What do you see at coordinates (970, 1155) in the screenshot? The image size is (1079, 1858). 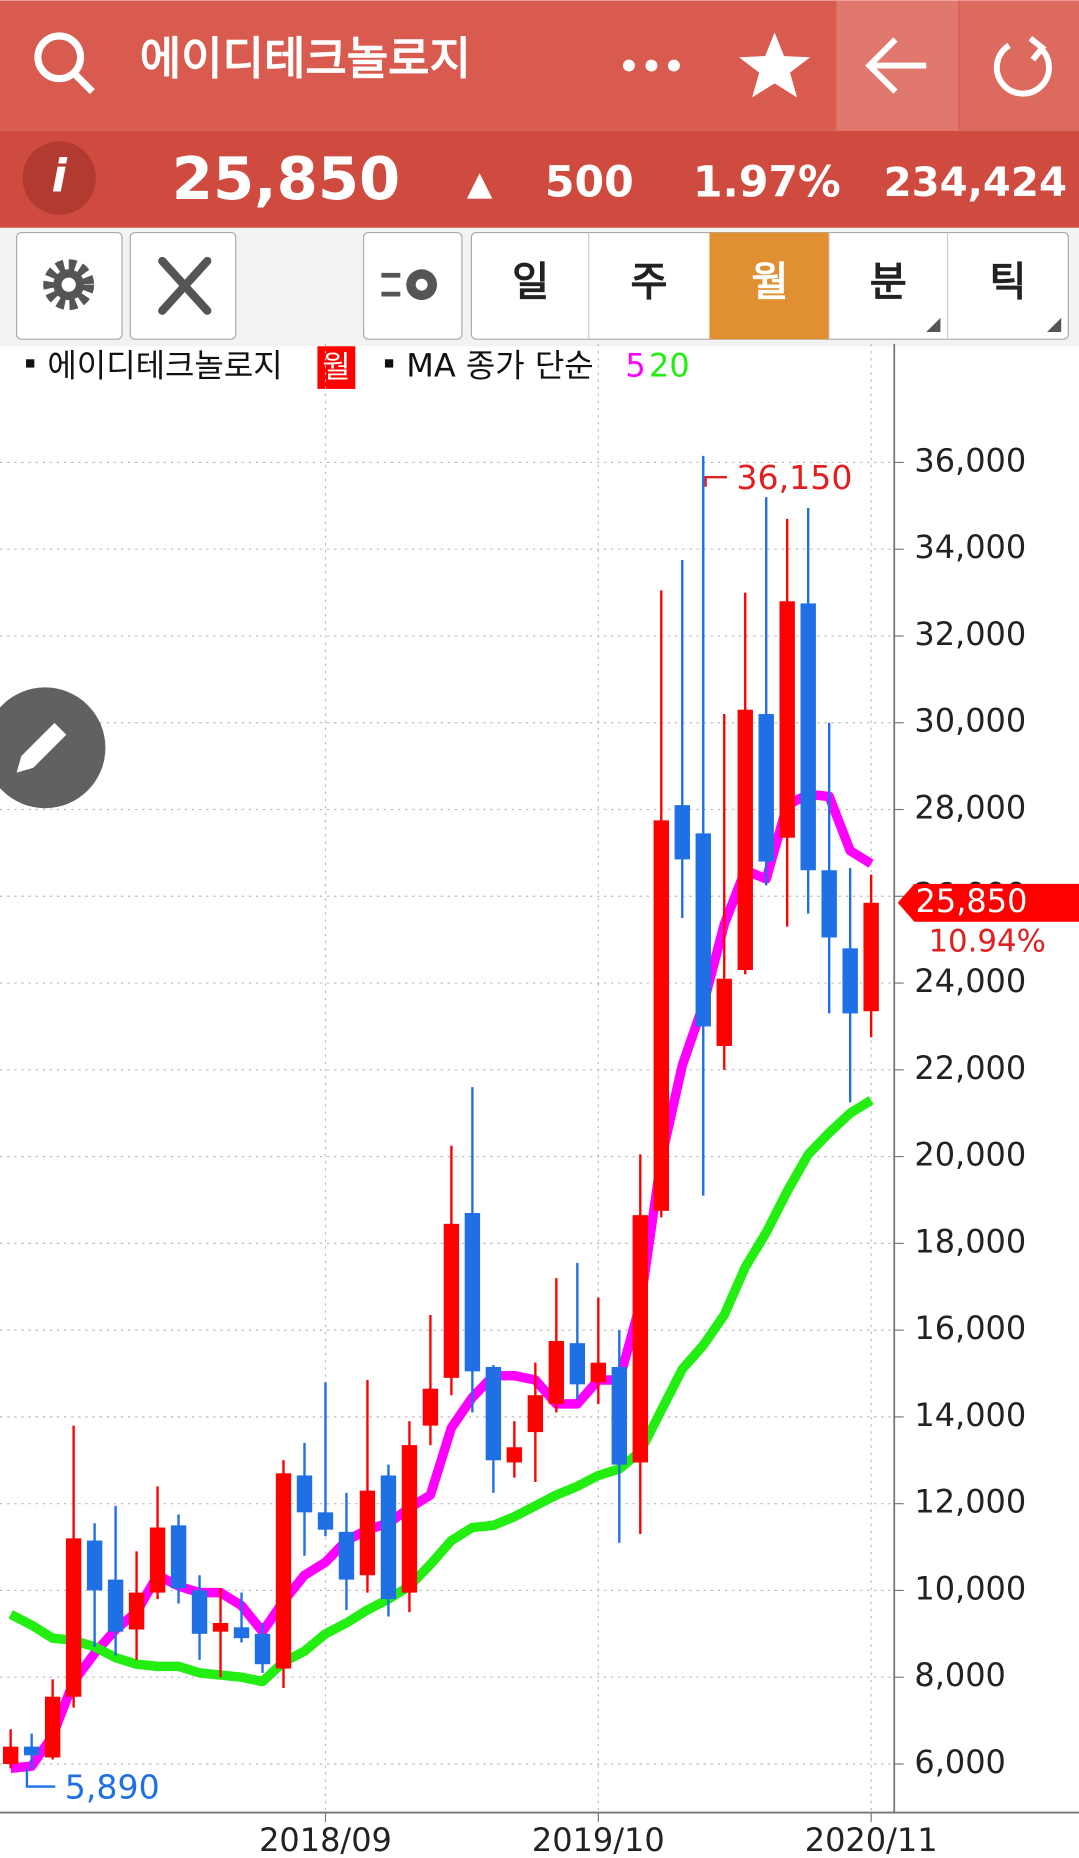 I see `y-tick-label: 20,000` at bounding box center [970, 1155].